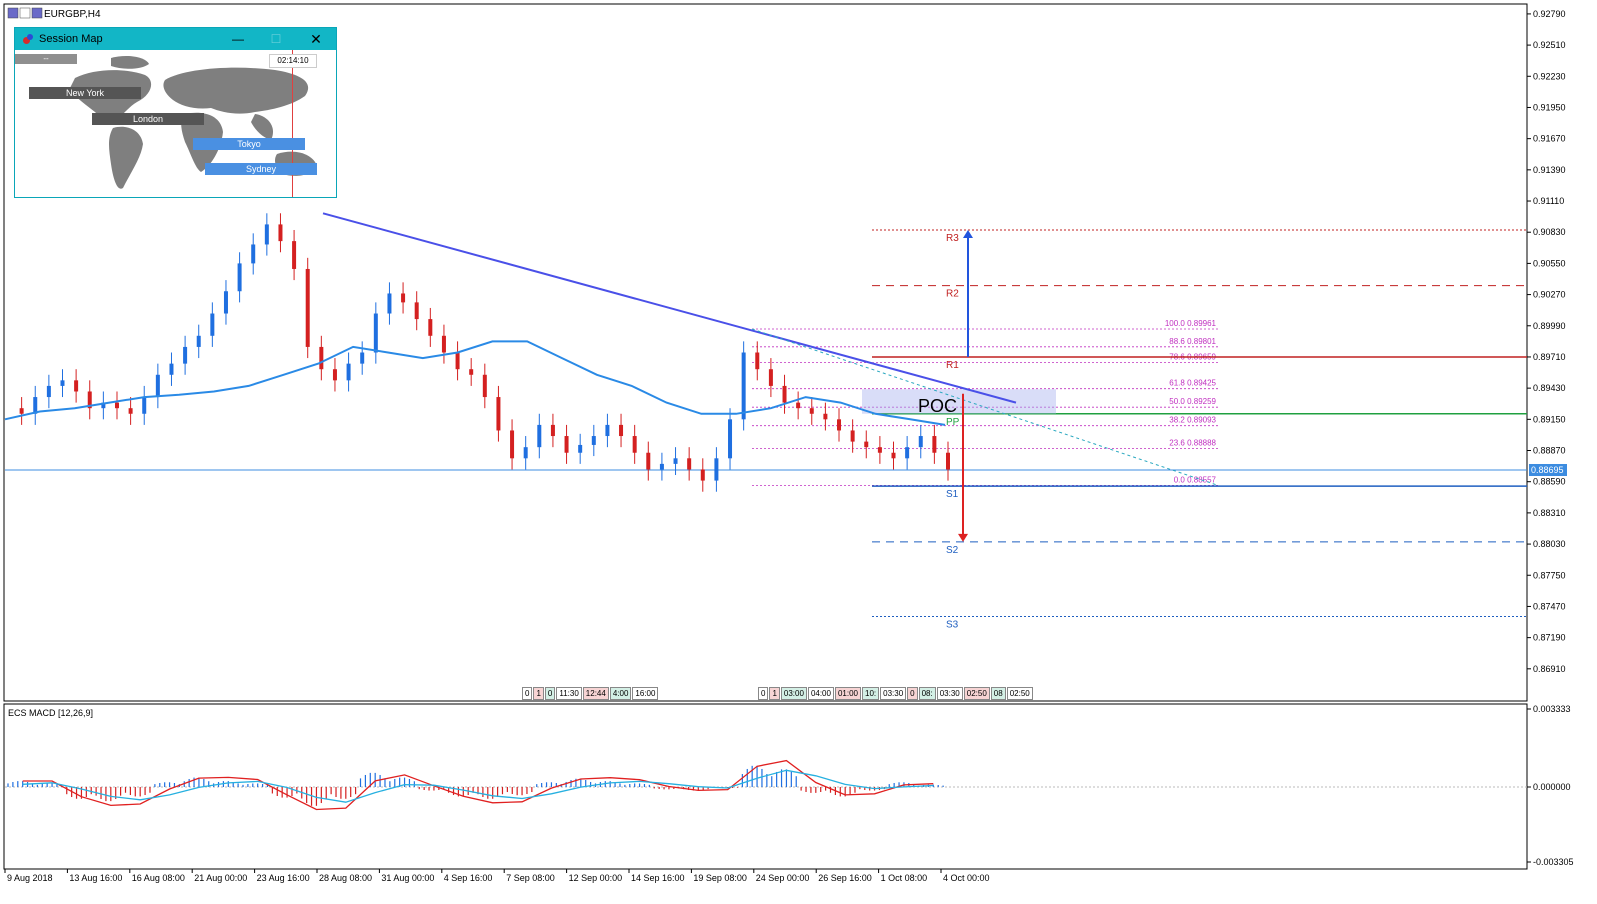 The image size is (1597, 904). Describe the element at coordinates (1549, 451) in the screenshot. I see `price-tick-label: 0.88870` at that location.